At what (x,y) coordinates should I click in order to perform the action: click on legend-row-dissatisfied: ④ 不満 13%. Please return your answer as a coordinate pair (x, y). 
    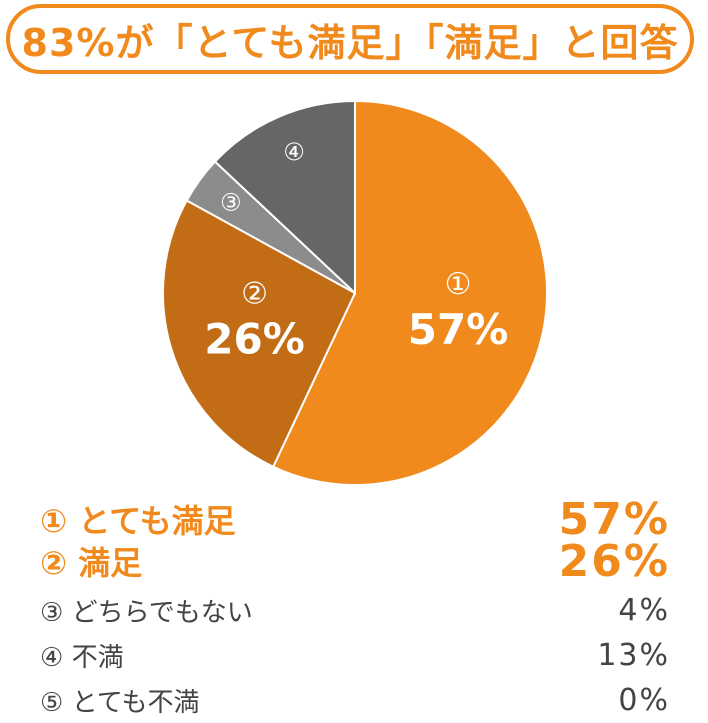
    Looking at the image, I should click on (355, 655).